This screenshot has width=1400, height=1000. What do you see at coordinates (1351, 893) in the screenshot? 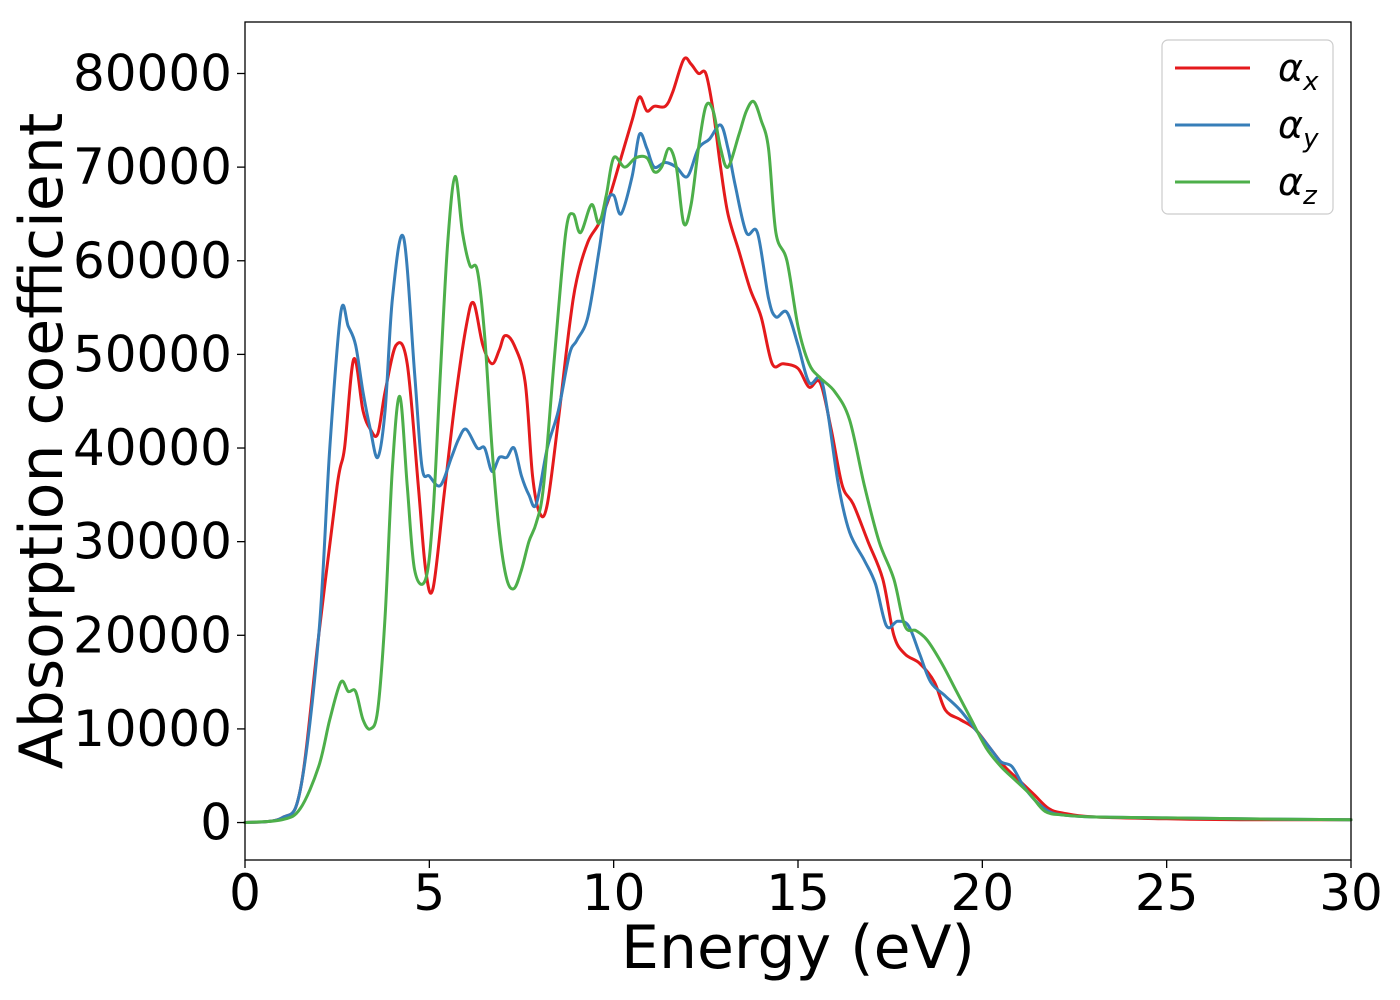
I see `x-tick-label: 30` at bounding box center [1351, 893].